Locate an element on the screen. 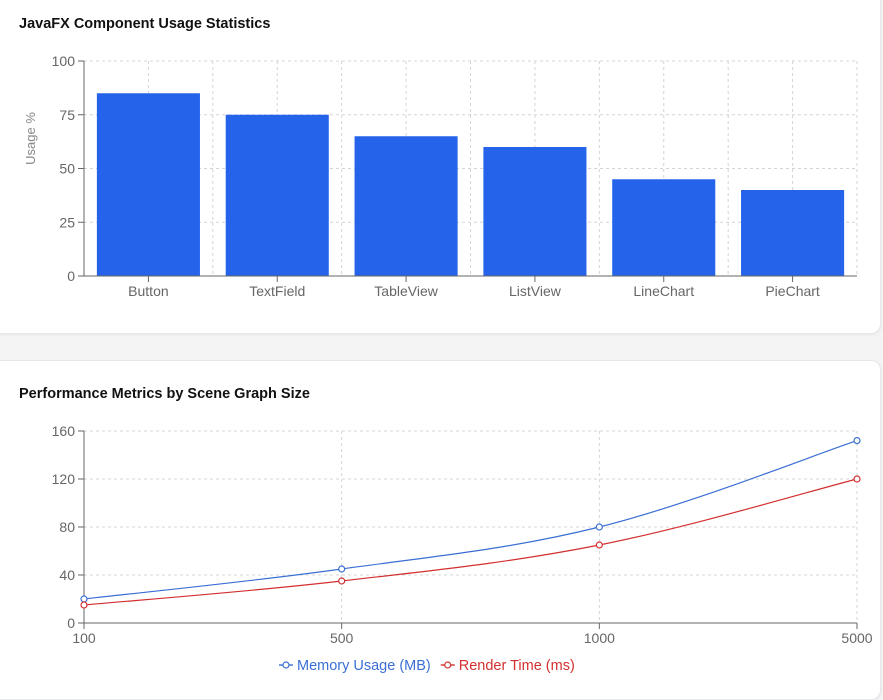 This screenshot has height=700, width=883. bar-tableview is located at coordinates (406, 206).